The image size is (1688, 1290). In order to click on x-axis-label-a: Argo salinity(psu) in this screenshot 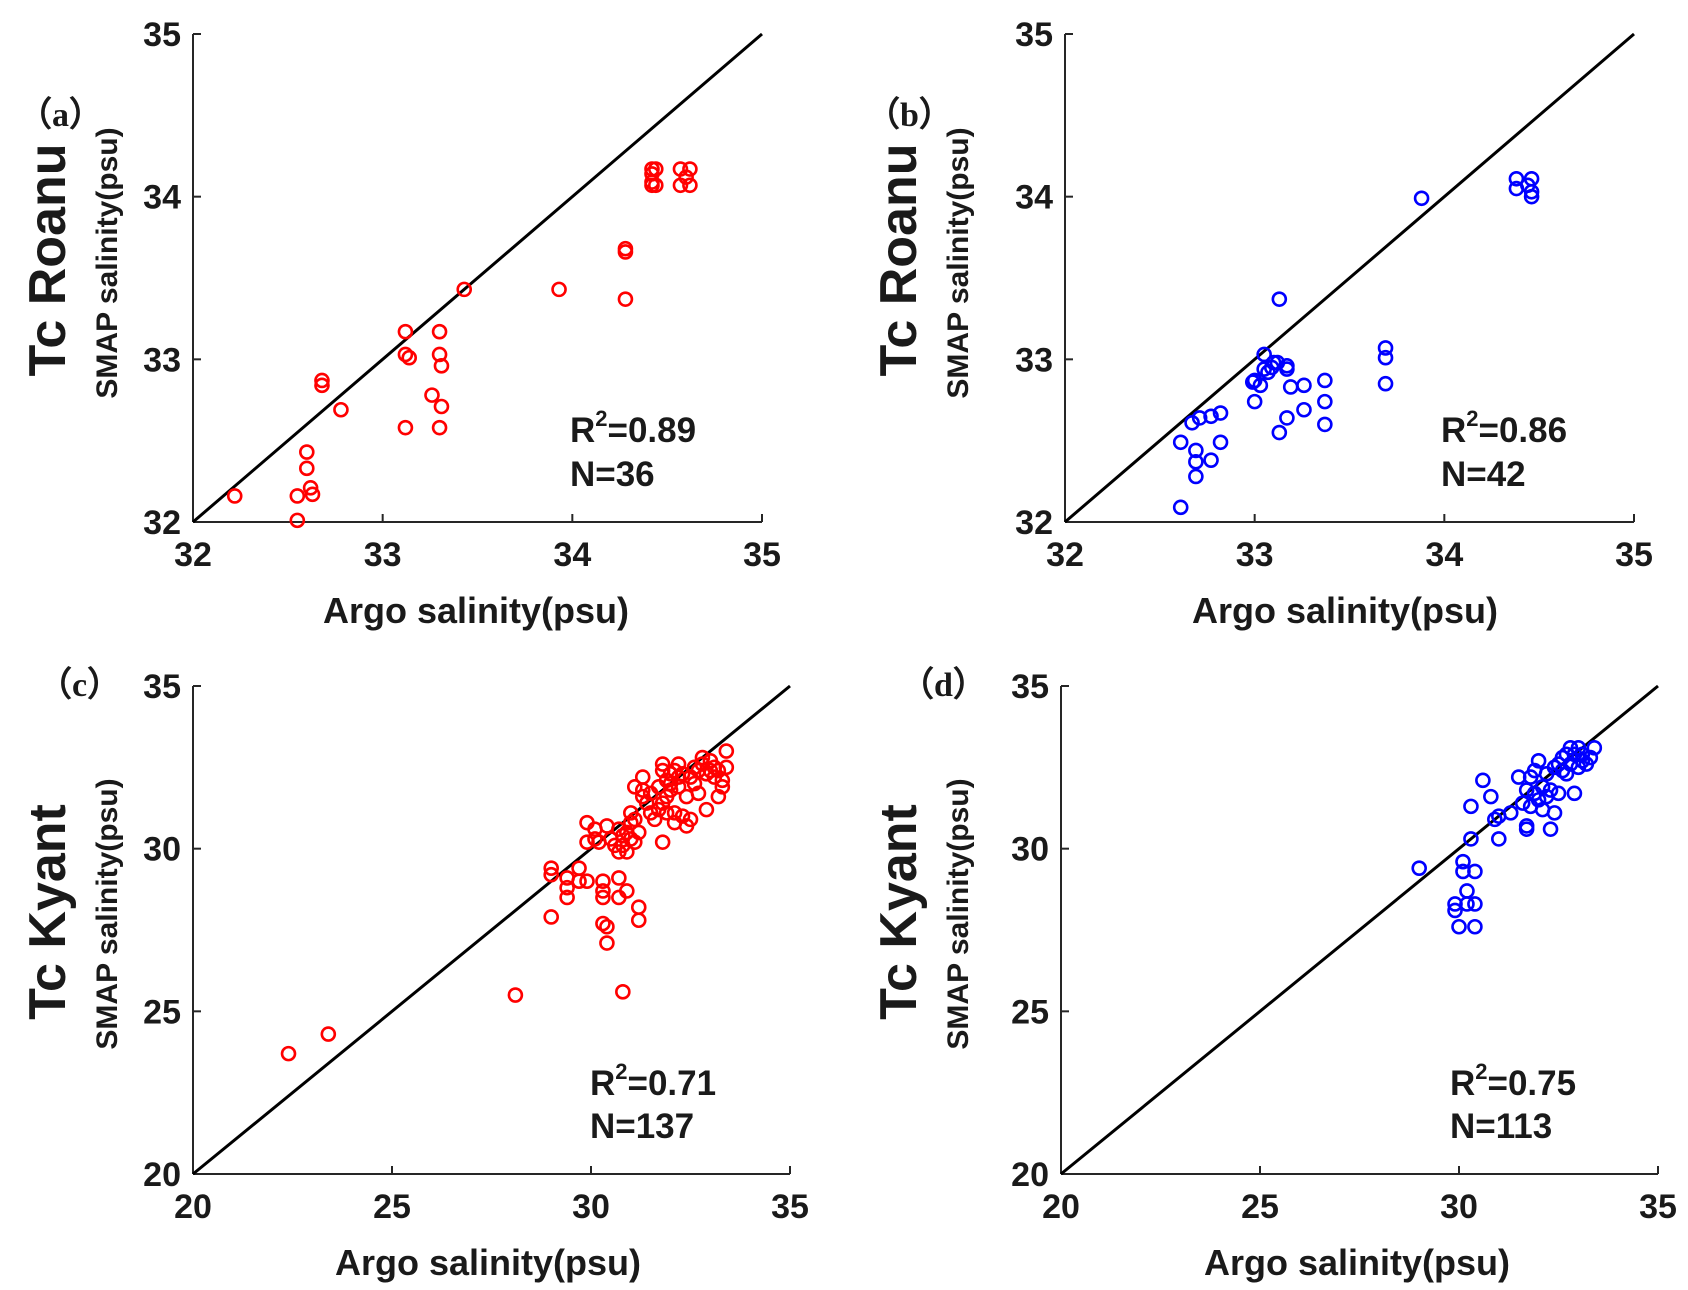, I will do `click(476, 610)`.